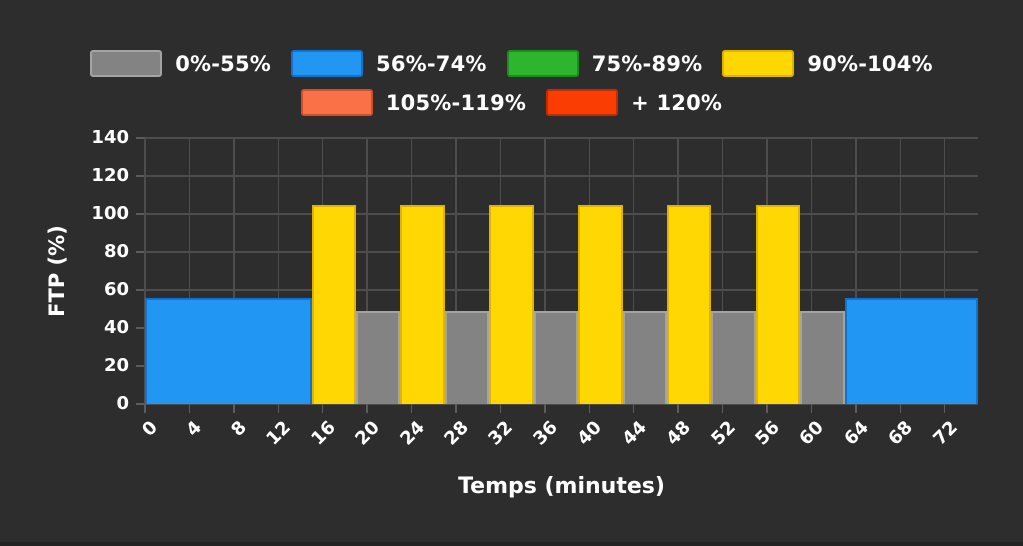 Image resolution: width=1023 pixels, height=546 pixels. What do you see at coordinates (194, 429) in the screenshot?
I see `x-tick-label: 4` at bounding box center [194, 429].